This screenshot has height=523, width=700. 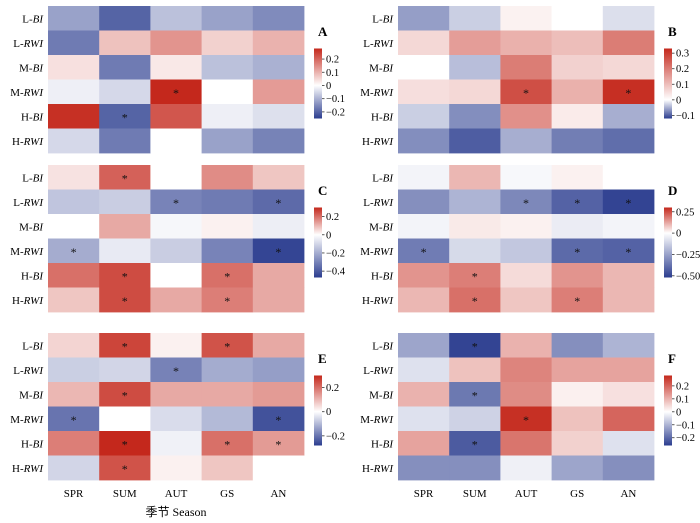 What do you see at coordinates (685, 116) in the screenshot?
I see `colorbar-tick-label: −0.1` at bounding box center [685, 116].